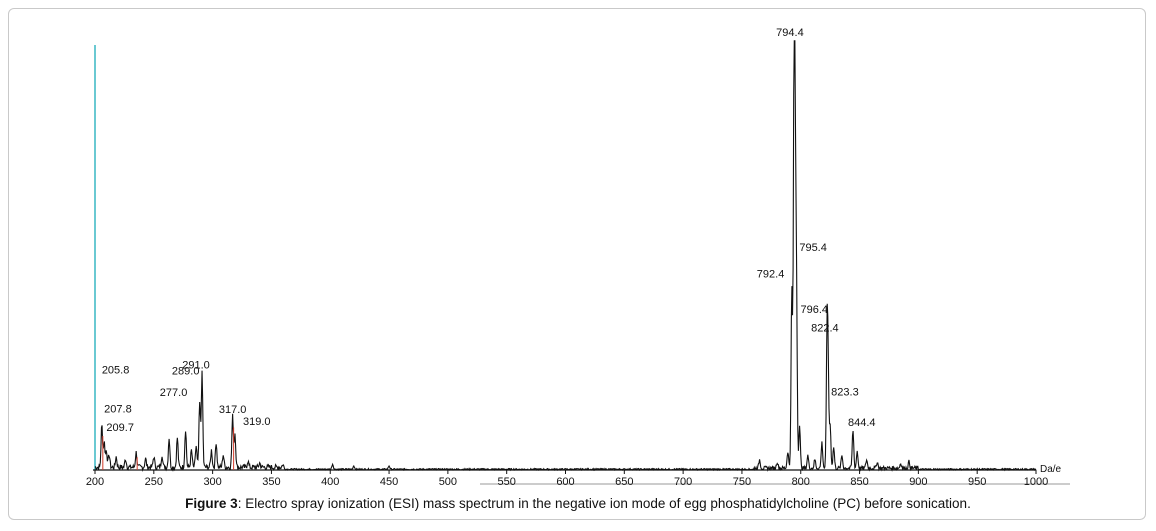 The image size is (1156, 531). I want to click on x-tick-label: 650, so click(624, 482).